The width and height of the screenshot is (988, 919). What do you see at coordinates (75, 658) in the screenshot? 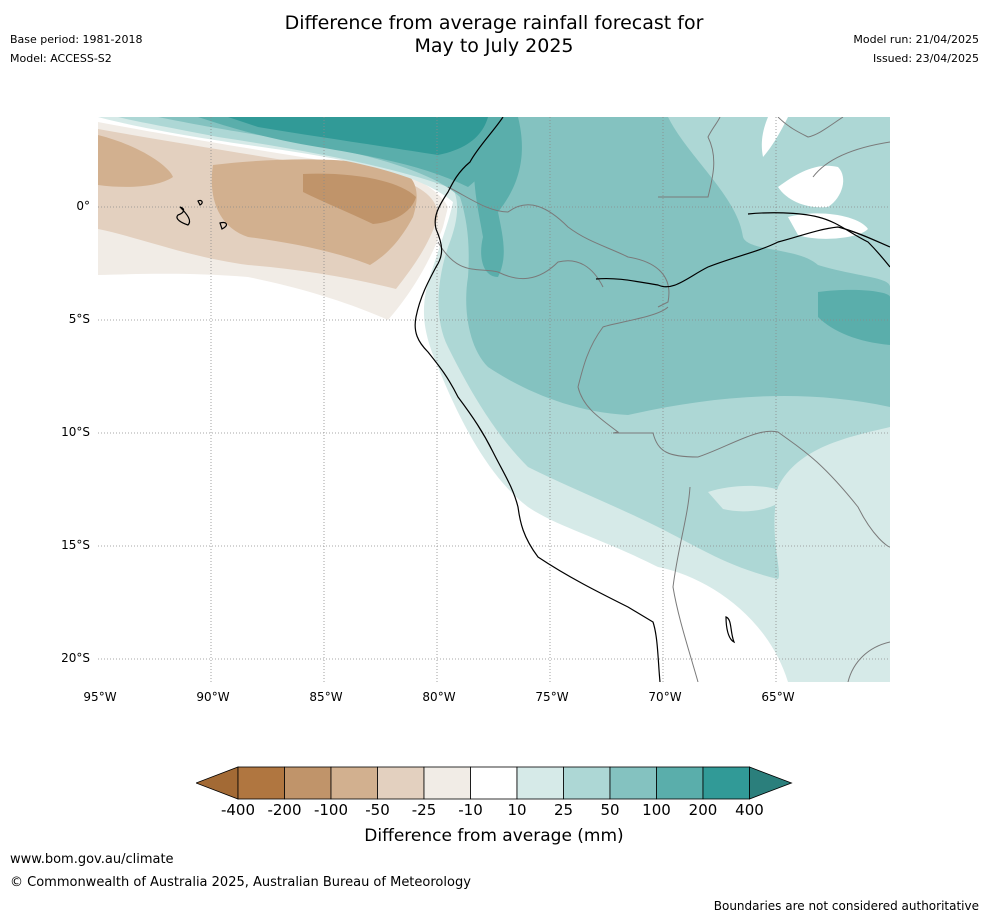
I see `lat-label-20s: 20°S` at bounding box center [75, 658].